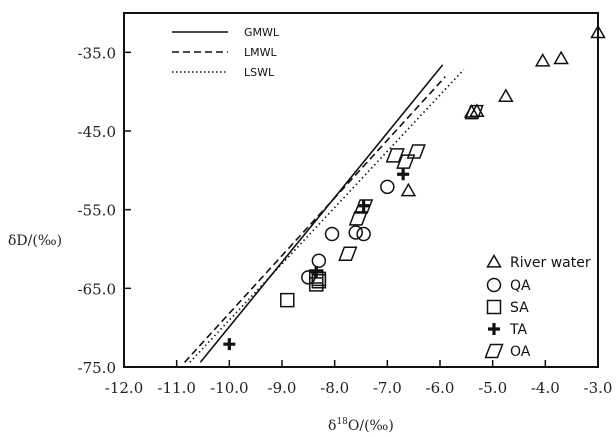 Image resolution: width=616 pixels, height=437 pixels. I want to click on legend-marker-ta, so click(494, 329).